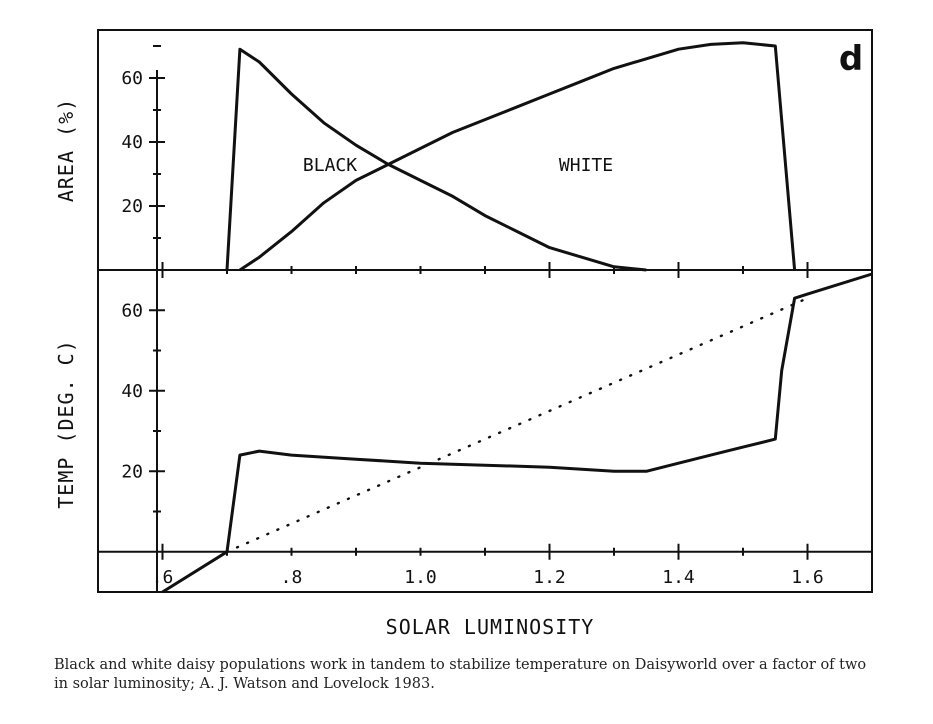 The width and height of the screenshot is (933, 724). What do you see at coordinates (132, 471) in the screenshot?
I see `bottom-y-tick-label: 20` at bounding box center [132, 471].